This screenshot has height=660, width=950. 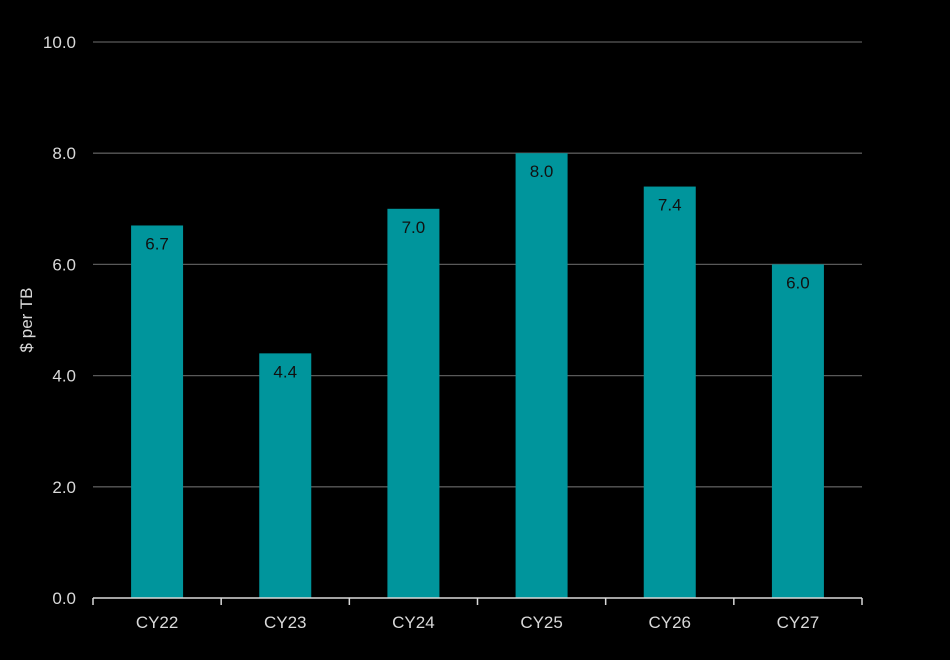 What do you see at coordinates (285, 371) in the screenshot?
I see `data-label: 4.4` at bounding box center [285, 371].